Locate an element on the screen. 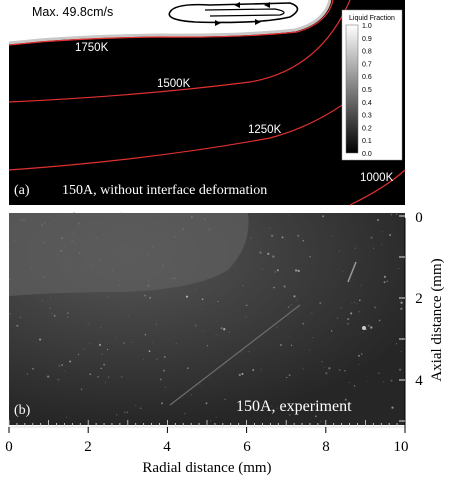  axial-tick-label-2: 2 is located at coordinates (419, 299).